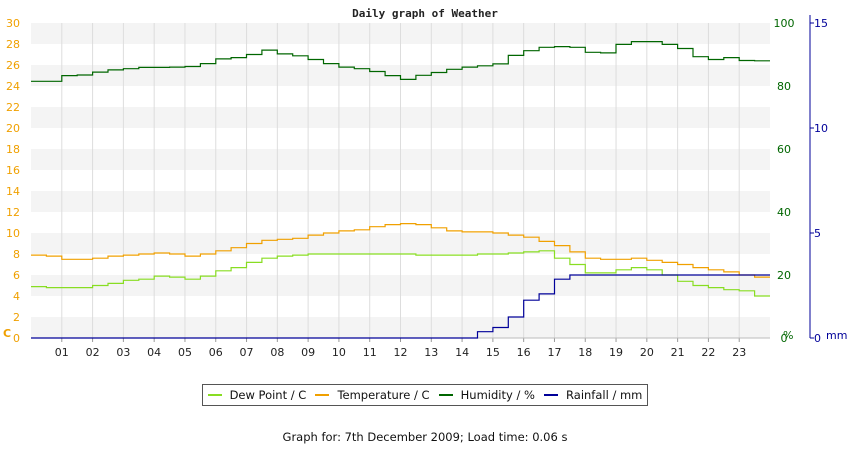  I want to click on x-tick-label: 04, so click(154, 352).